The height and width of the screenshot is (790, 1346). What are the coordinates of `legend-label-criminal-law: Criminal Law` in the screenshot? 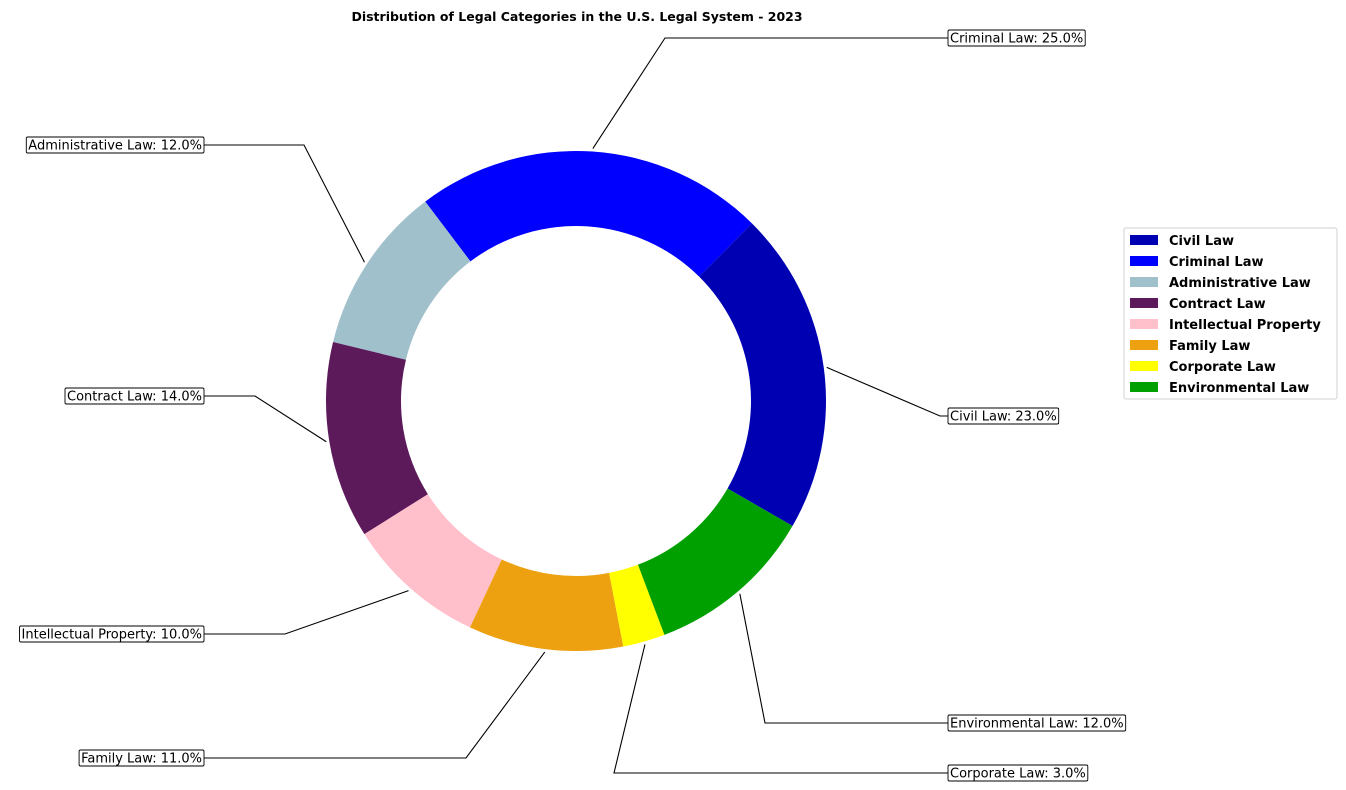 It's located at (1216, 262).